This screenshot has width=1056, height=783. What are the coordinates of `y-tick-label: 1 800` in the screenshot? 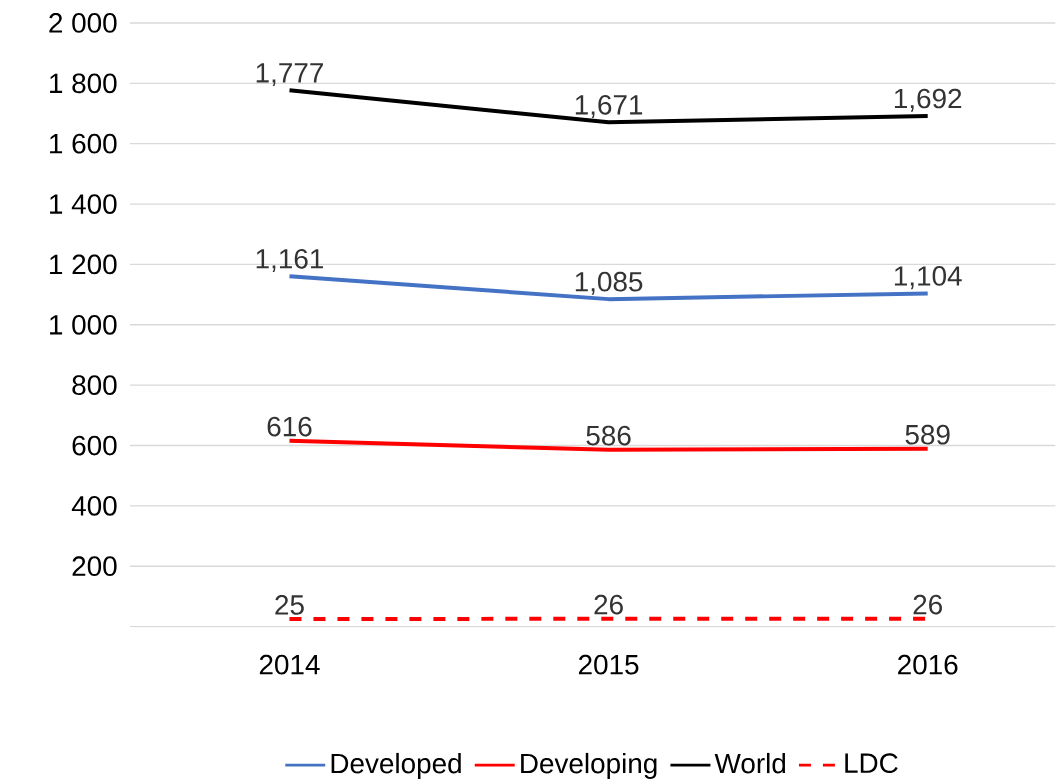 It's located at (83, 83).